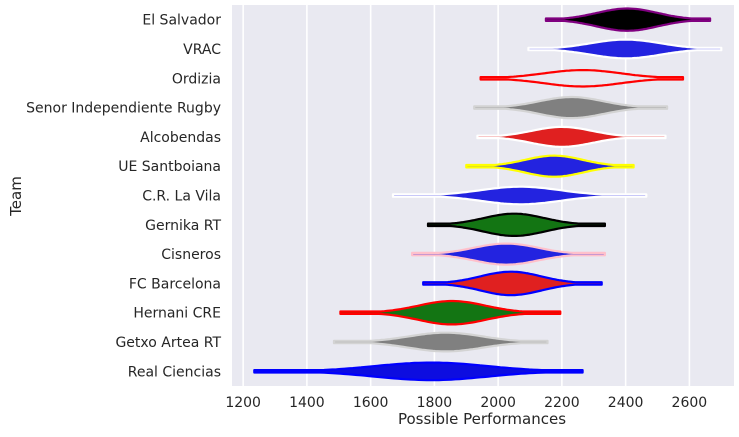 This screenshot has width=739, height=437. I want to click on violin-real-ciencias, so click(418, 371).